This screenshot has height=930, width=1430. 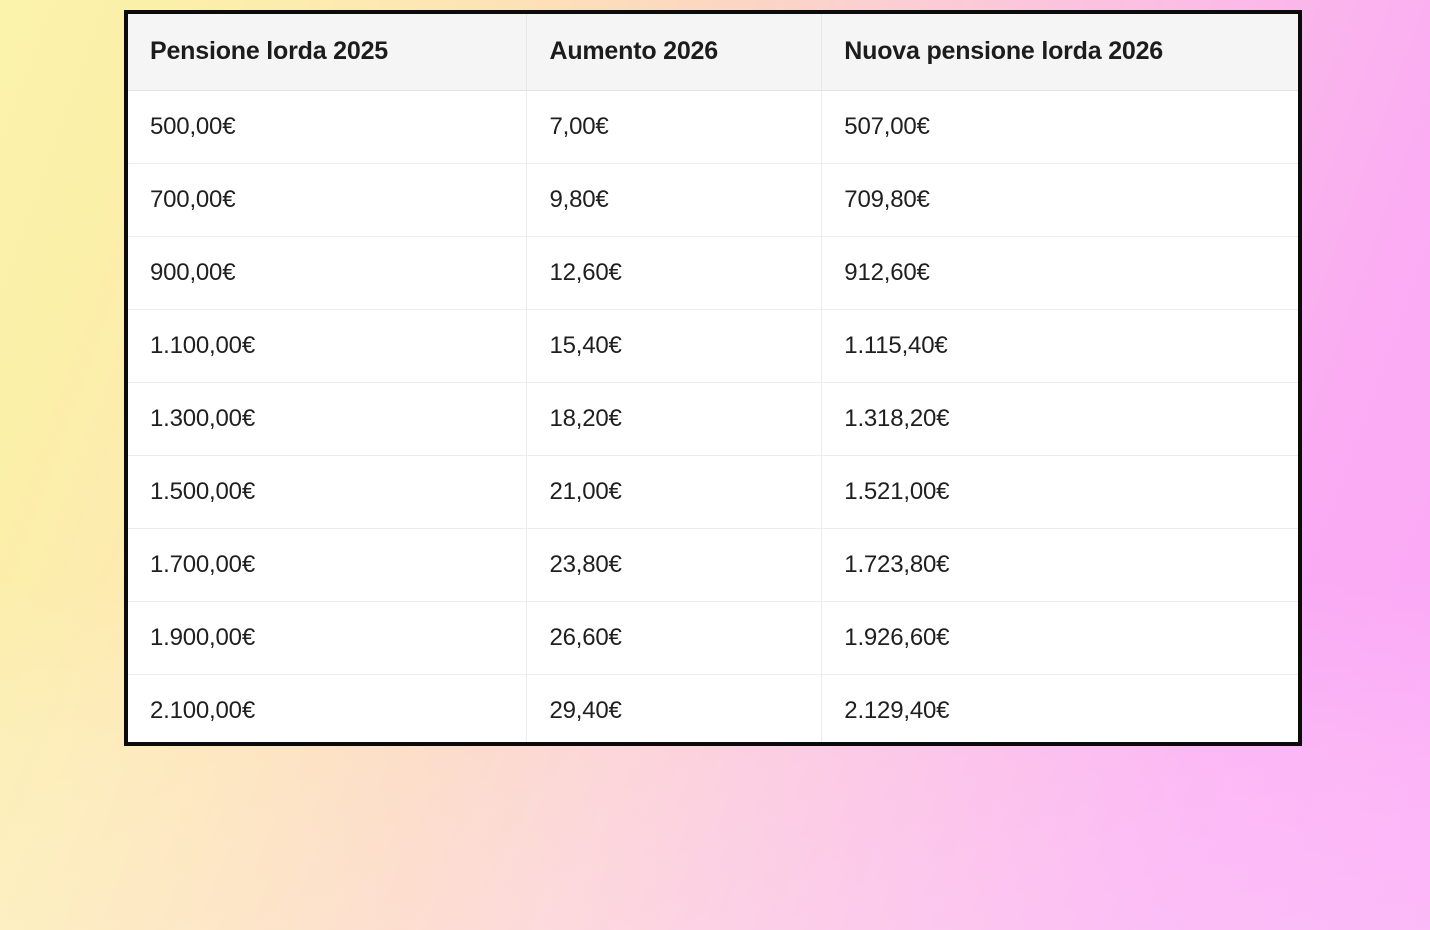 What do you see at coordinates (674, 200) in the screenshot?
I see `cell-aumento-2026: 9,80€` at bounding box center [674, 200].